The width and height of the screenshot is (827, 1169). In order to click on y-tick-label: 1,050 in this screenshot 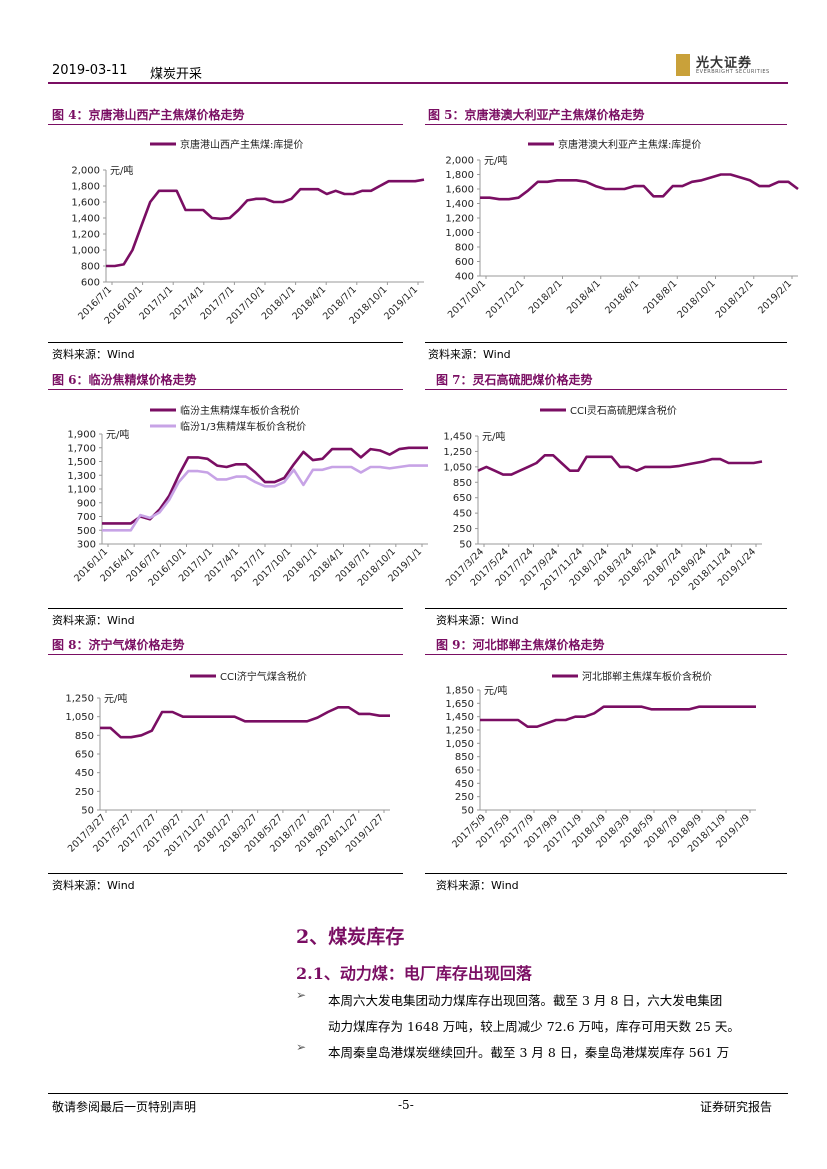, I will do `click(79, 717)`.